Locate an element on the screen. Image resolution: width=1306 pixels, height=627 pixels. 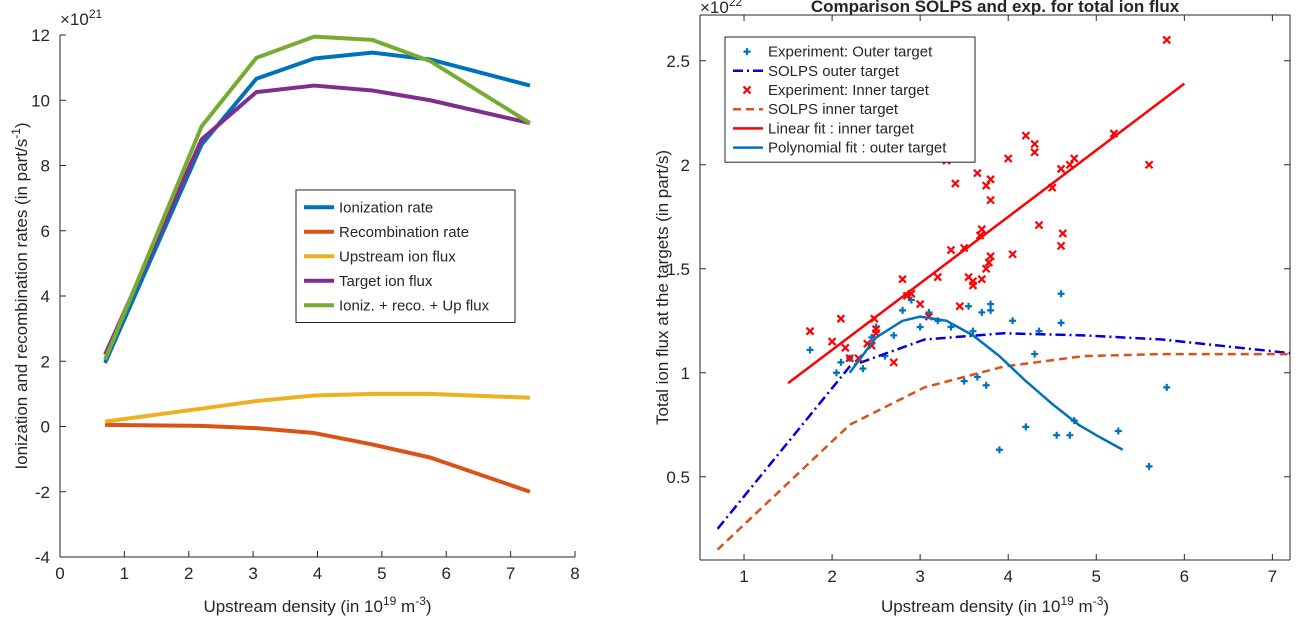
legend-label: SOLPS outer target is located at coordinates (834, 71).